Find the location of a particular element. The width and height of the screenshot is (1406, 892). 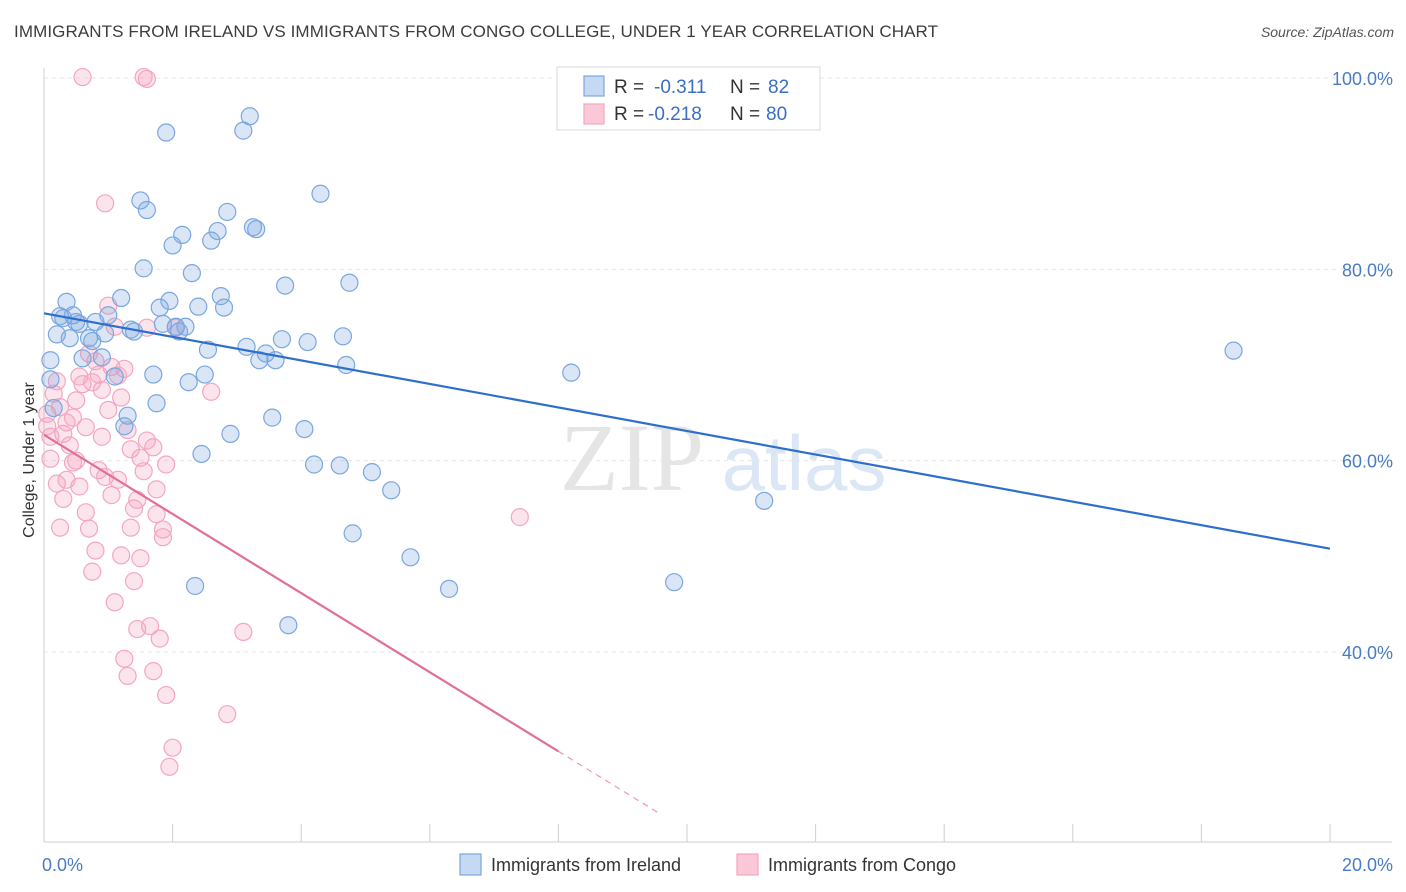

y-tick-label: 80.0% is located at coordinates (1367, 270).